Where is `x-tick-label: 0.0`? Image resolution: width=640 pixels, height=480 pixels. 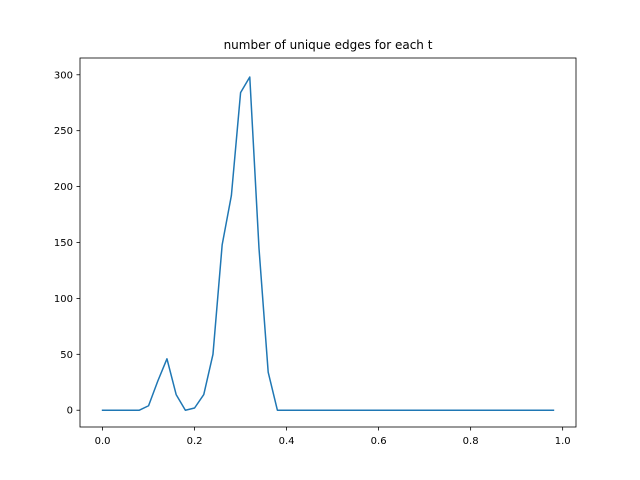
x-tick-label: 0.0 is located at coordinates (103, 441).